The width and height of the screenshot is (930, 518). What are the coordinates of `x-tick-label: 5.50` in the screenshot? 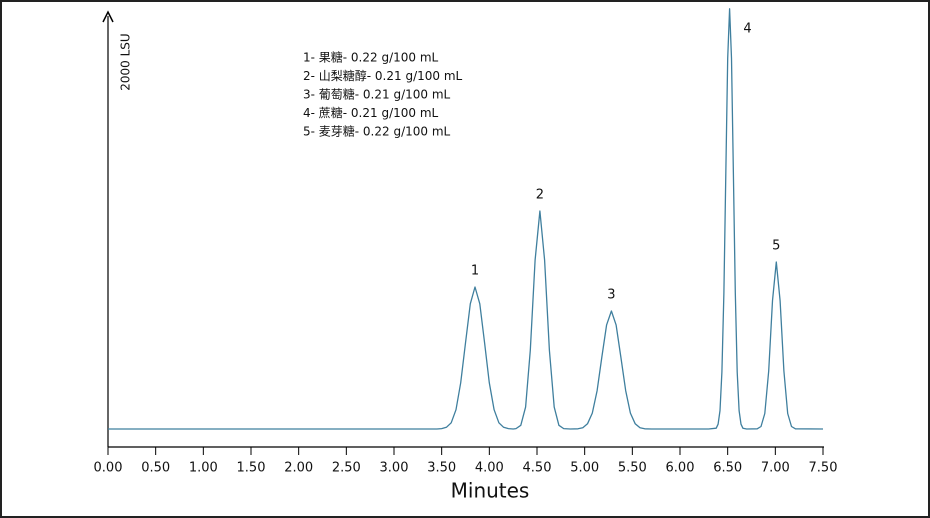 It's located at (632, 468).